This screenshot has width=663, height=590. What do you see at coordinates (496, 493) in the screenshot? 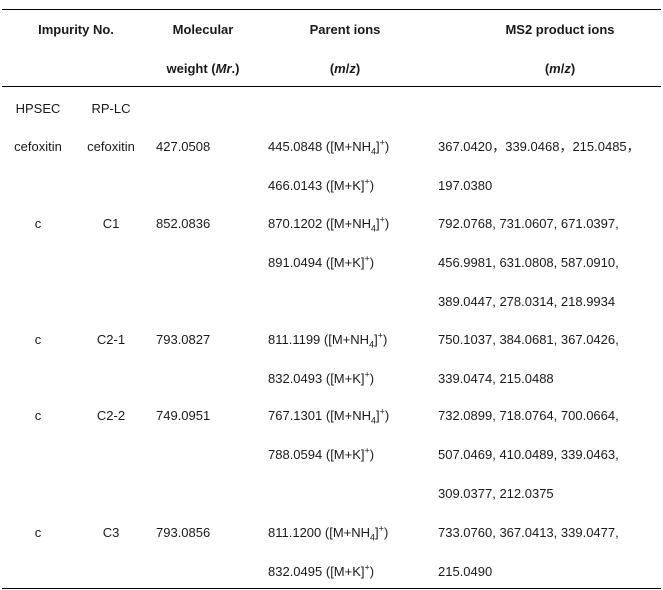
I see `cell-ms2-product-ions: 309.0377, 212.0375` at bounding box center [496, 493].